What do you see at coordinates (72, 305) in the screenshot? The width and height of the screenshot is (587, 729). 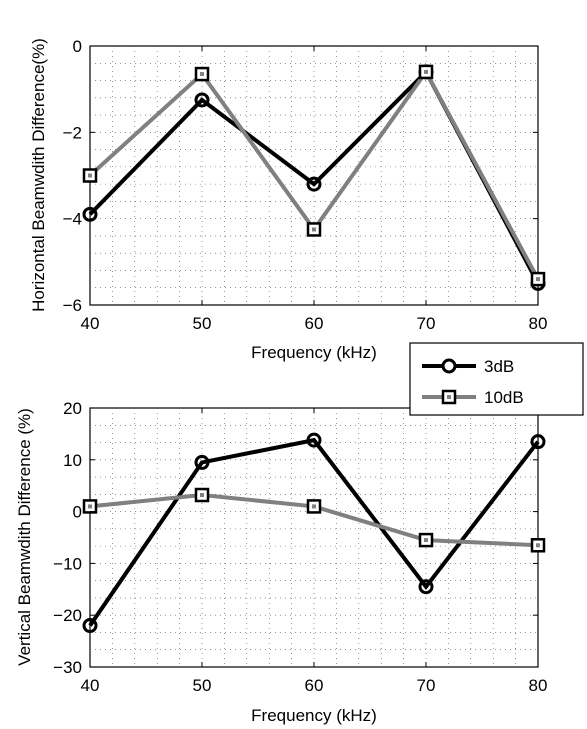 I see `y-tick-label: −6` at bounding box center [72, 305].